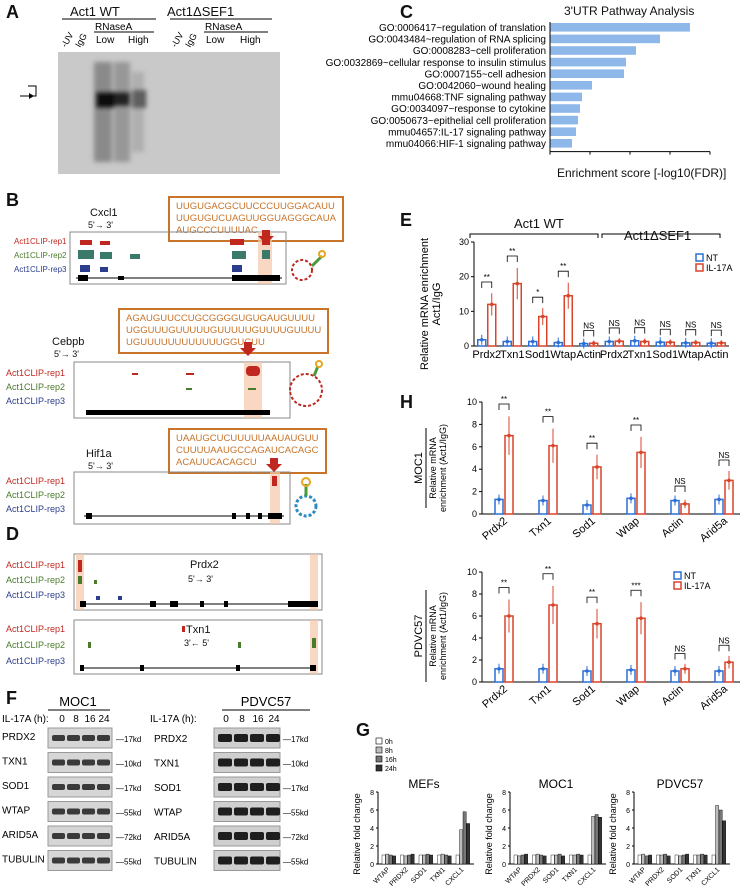  I want to click on g-category-label: SOD1, so click(551, 875).